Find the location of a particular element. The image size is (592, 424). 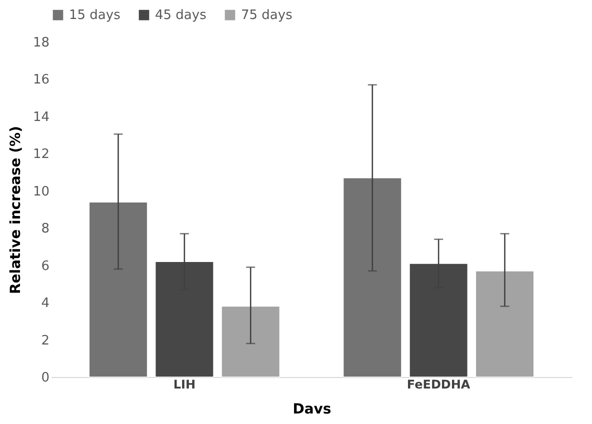

y-tick-label: 4 is located at coordinates (45, 304).